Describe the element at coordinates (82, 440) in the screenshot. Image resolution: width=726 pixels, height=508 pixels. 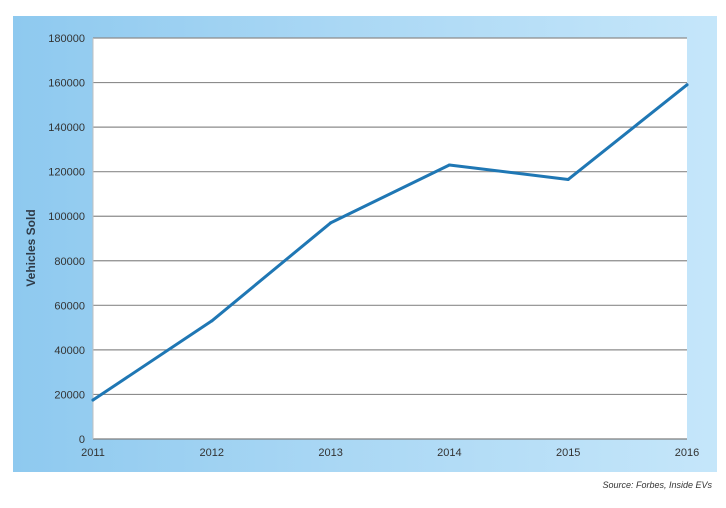
I see `y-tick-label: 0` at that location.